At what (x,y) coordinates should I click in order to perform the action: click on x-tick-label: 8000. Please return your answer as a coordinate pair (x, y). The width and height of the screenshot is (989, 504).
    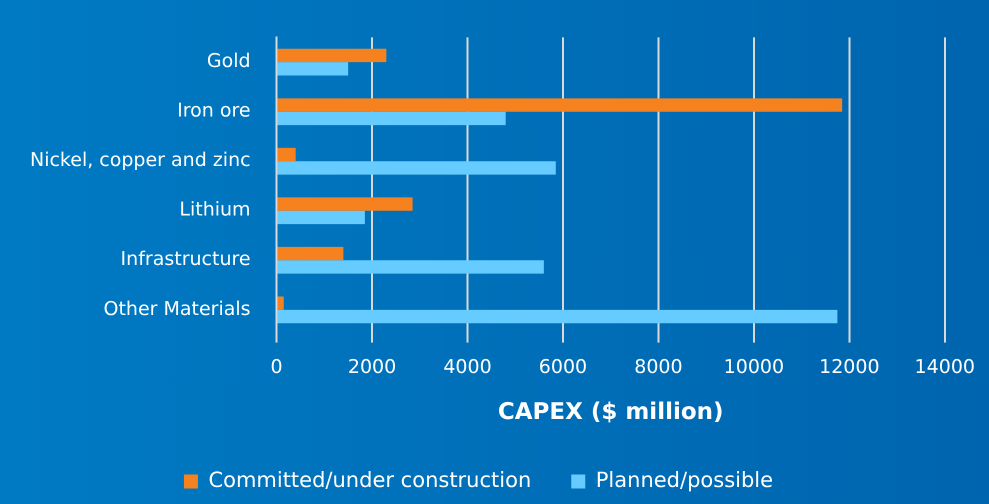
    Looking at the image, I should click on (658, 367).